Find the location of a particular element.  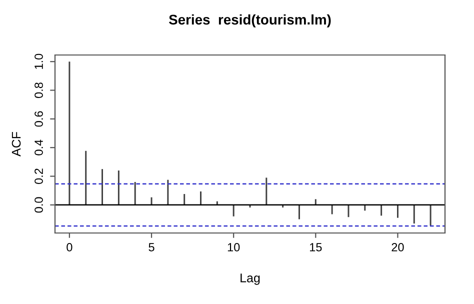

y-tick-label: 0.8 is located at coordinates (38, 90).